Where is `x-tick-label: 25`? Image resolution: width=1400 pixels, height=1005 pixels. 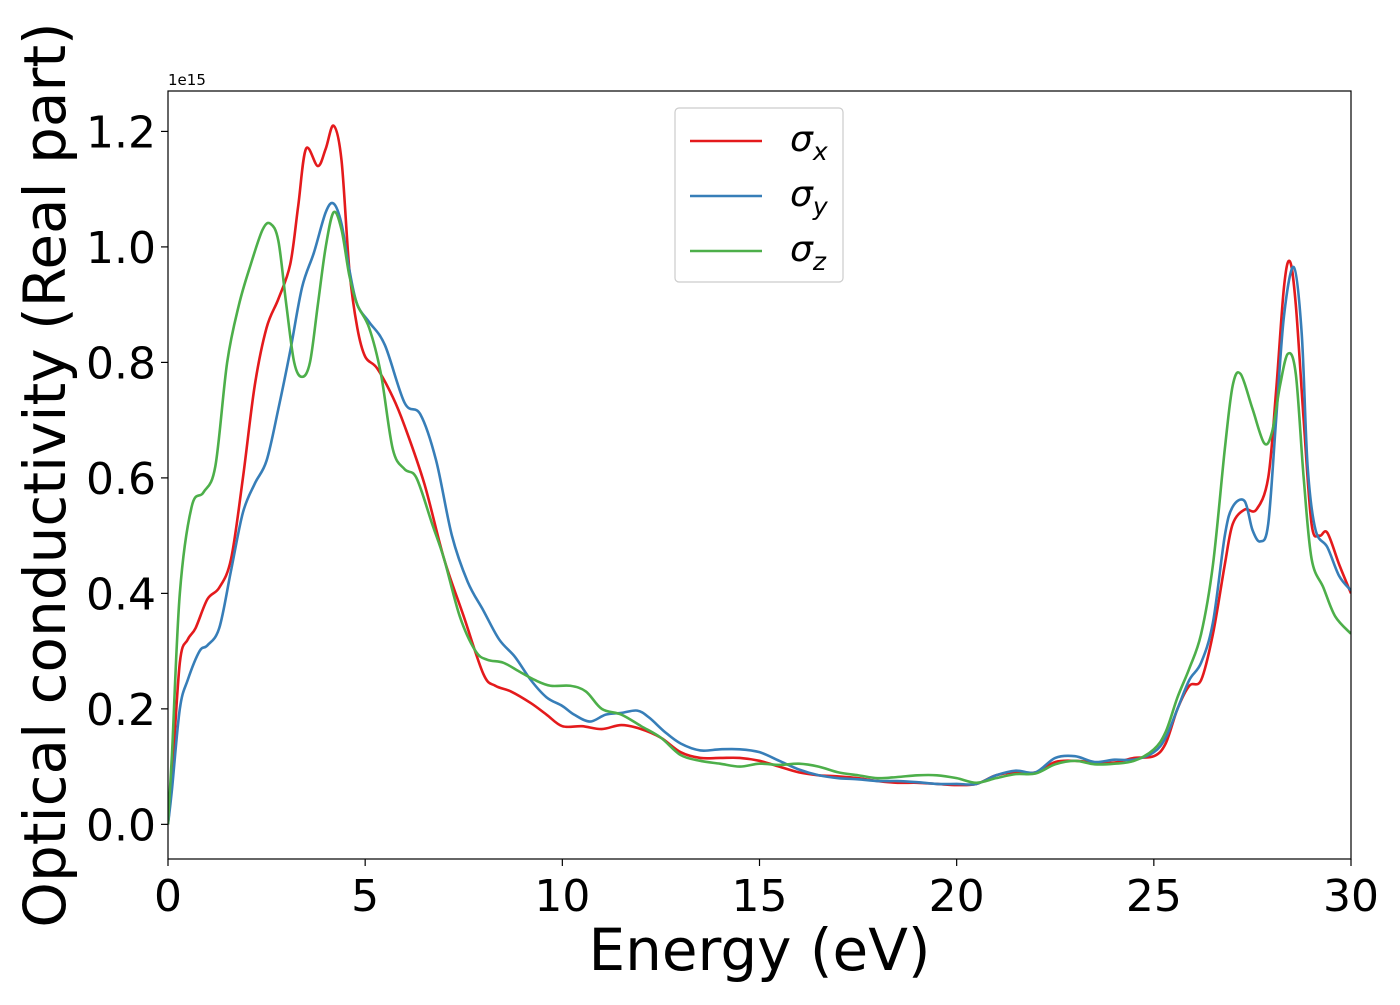
x-tick-label: 25 is located at coordinates (1154, 896).